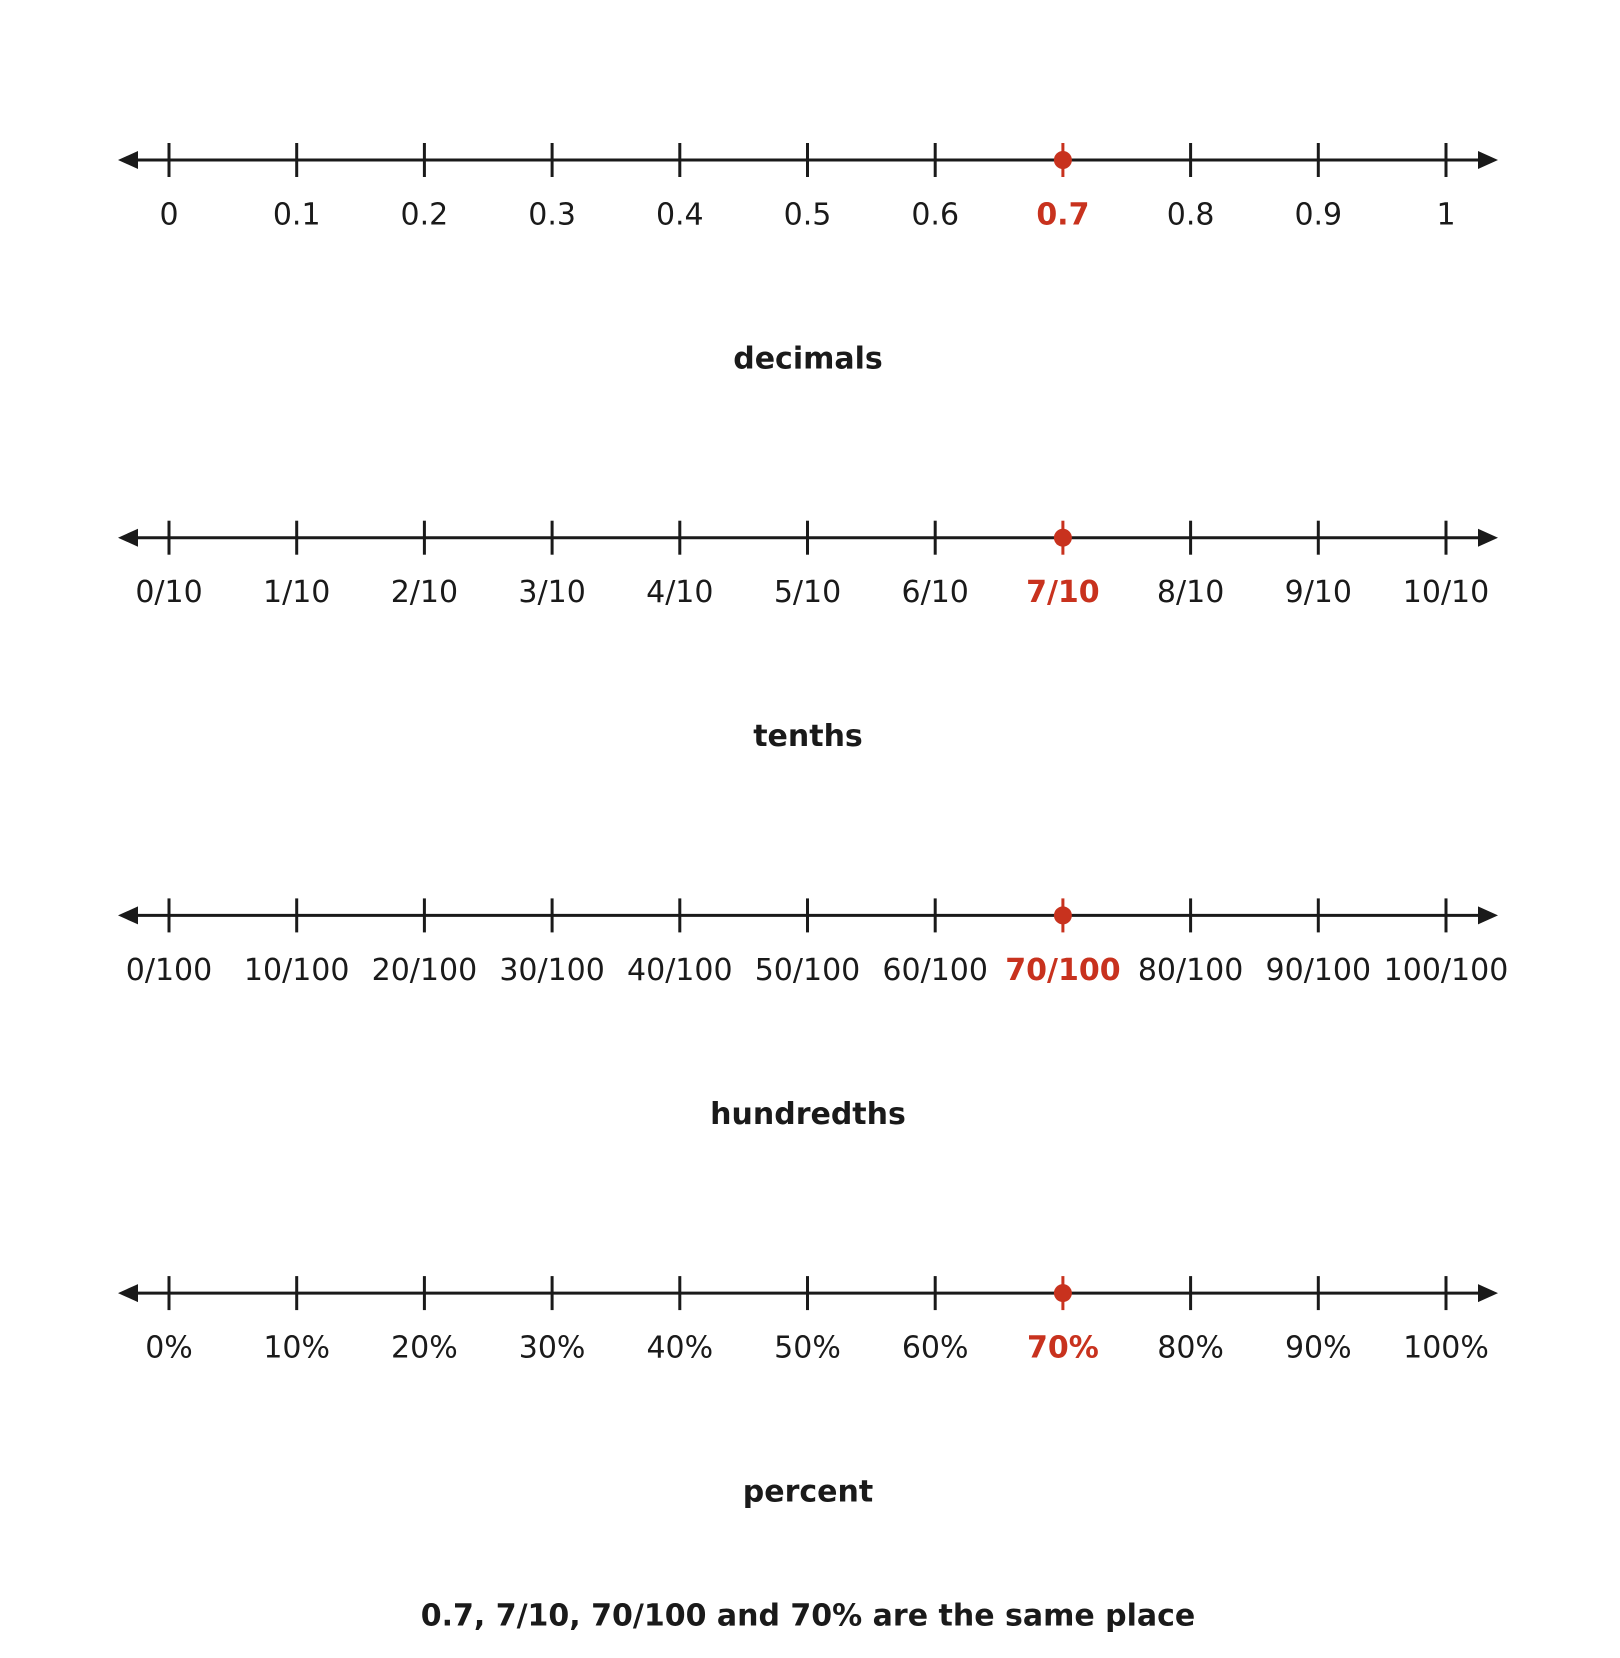 This screenshot has width=1620, height=1658. I want to click on tick-label: 80/100, so click(1191, 970).